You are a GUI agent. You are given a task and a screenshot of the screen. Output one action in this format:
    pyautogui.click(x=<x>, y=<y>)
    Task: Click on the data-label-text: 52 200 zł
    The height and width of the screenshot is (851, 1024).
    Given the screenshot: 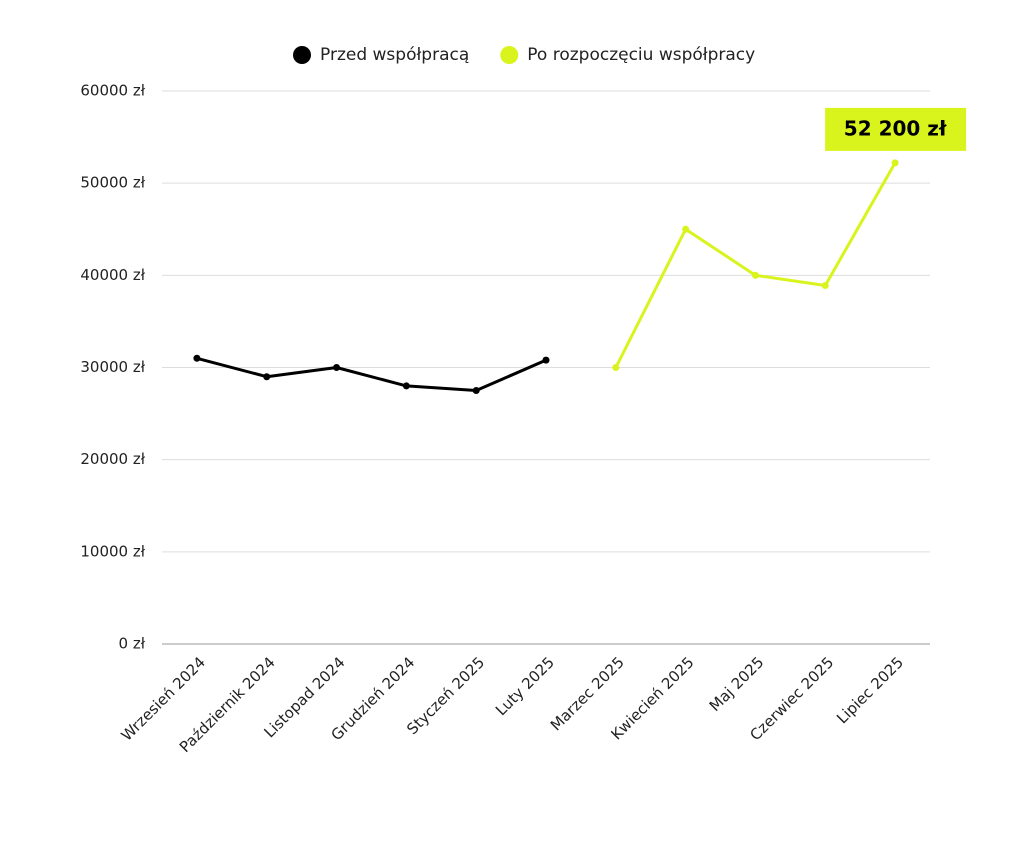 What is the action you would take?
    pyautogui.click(x=895, y=128)
    